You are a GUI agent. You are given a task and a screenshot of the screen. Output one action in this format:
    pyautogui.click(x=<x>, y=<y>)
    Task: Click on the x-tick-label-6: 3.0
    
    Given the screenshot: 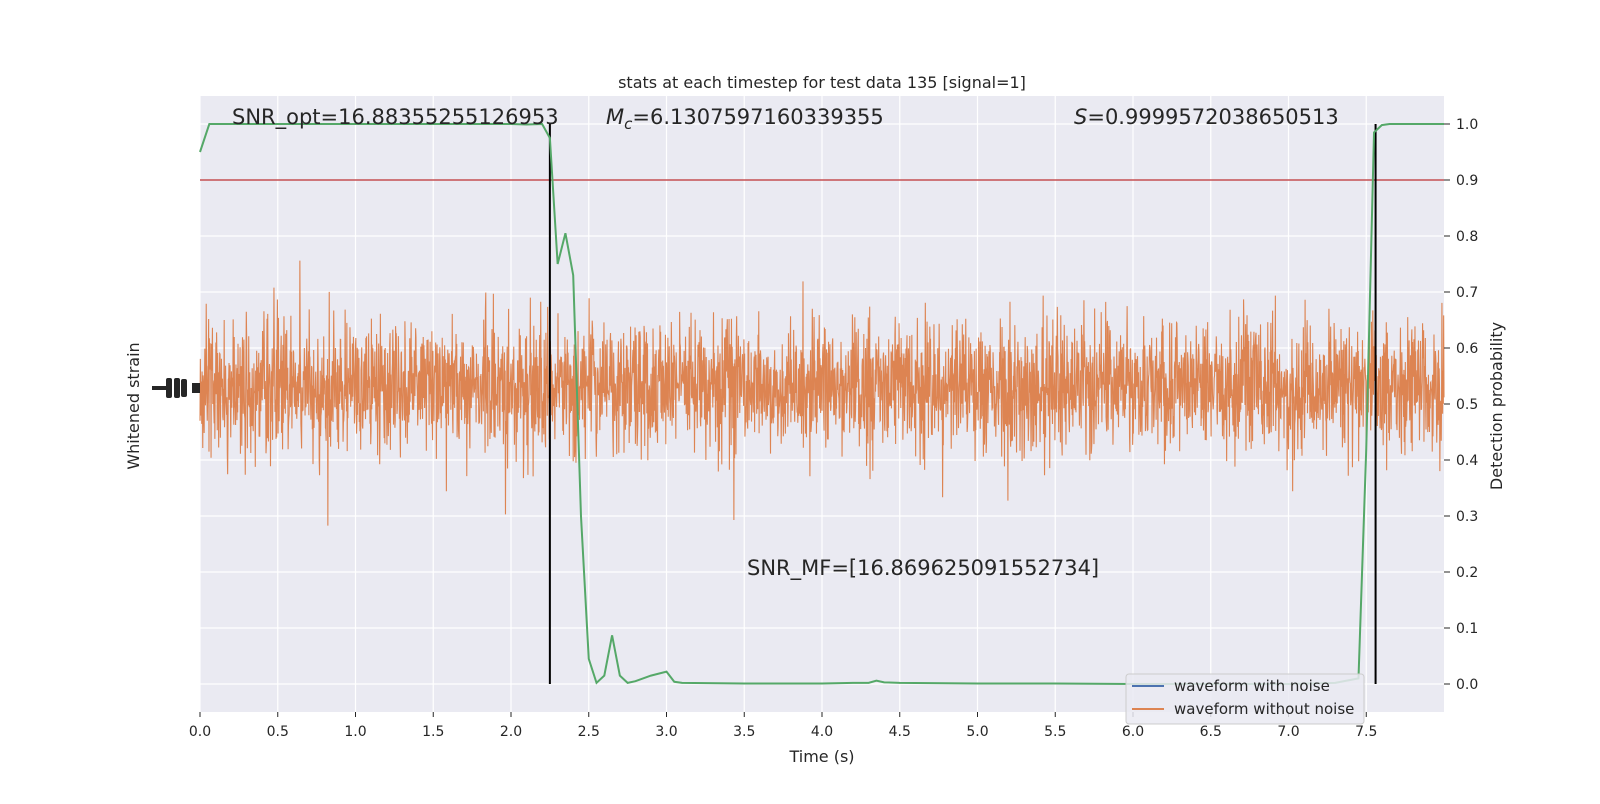 What is the action you would take?
    pyautogui.click(x=666, y=732)
    